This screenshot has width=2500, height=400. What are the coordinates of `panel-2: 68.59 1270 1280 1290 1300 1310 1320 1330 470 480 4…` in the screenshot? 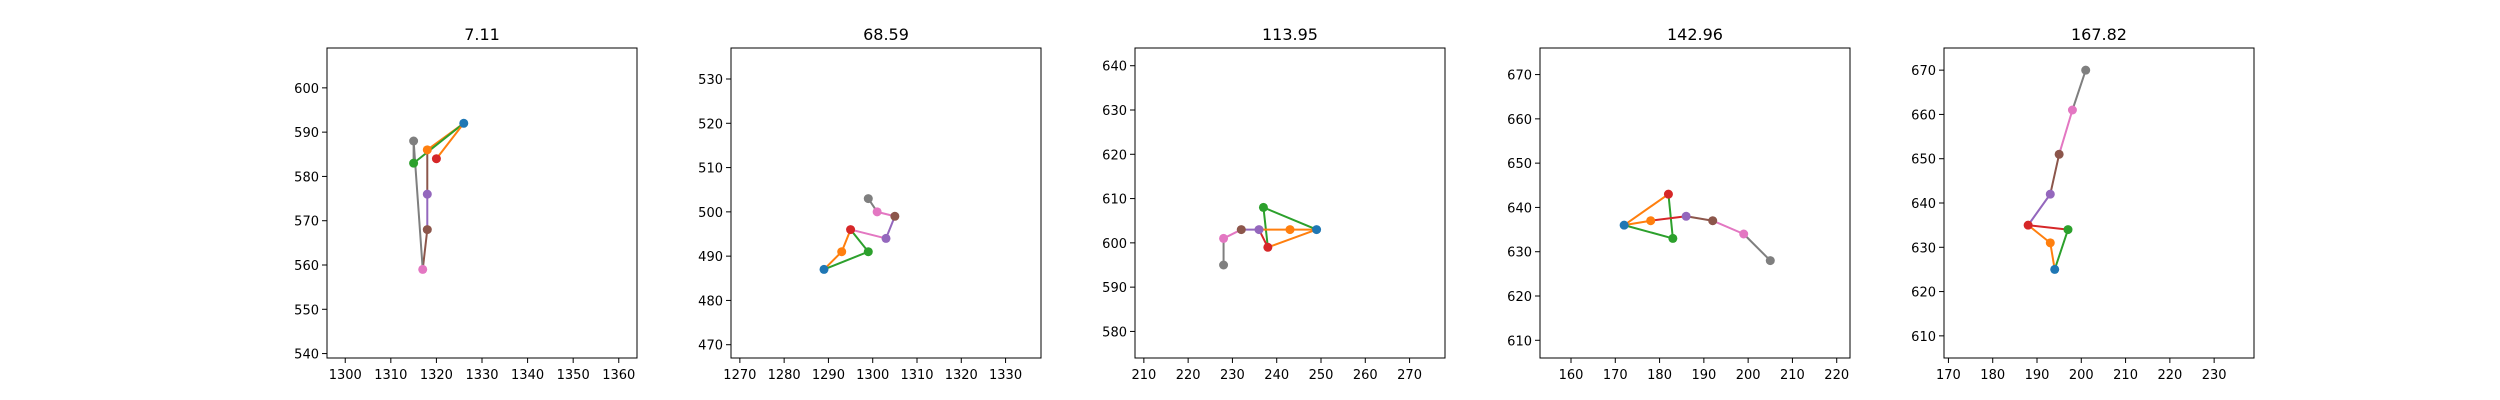 It's located at (870, 204).